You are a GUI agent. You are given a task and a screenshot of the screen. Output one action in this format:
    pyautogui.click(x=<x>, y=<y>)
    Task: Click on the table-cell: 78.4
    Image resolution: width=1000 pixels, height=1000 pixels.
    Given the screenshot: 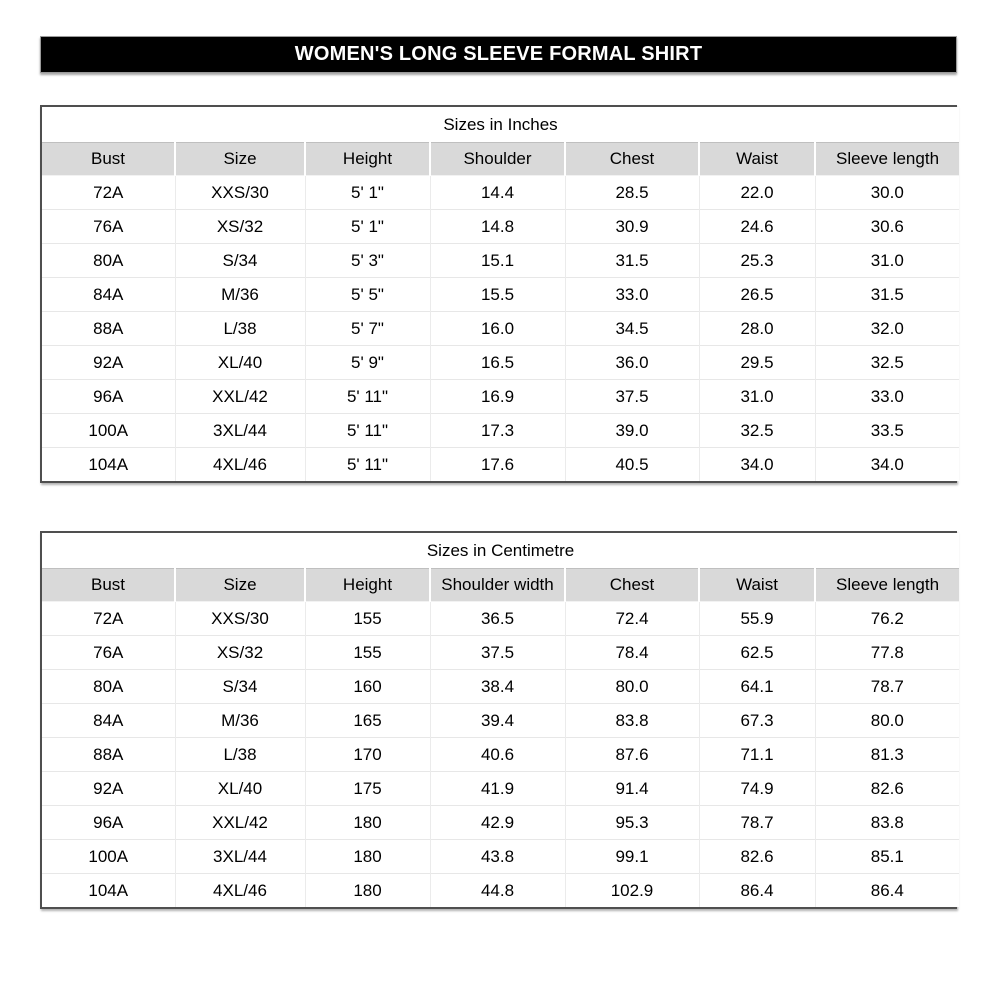 What is the action you would take?
    pyautogui.click(x=631, y=652)
    